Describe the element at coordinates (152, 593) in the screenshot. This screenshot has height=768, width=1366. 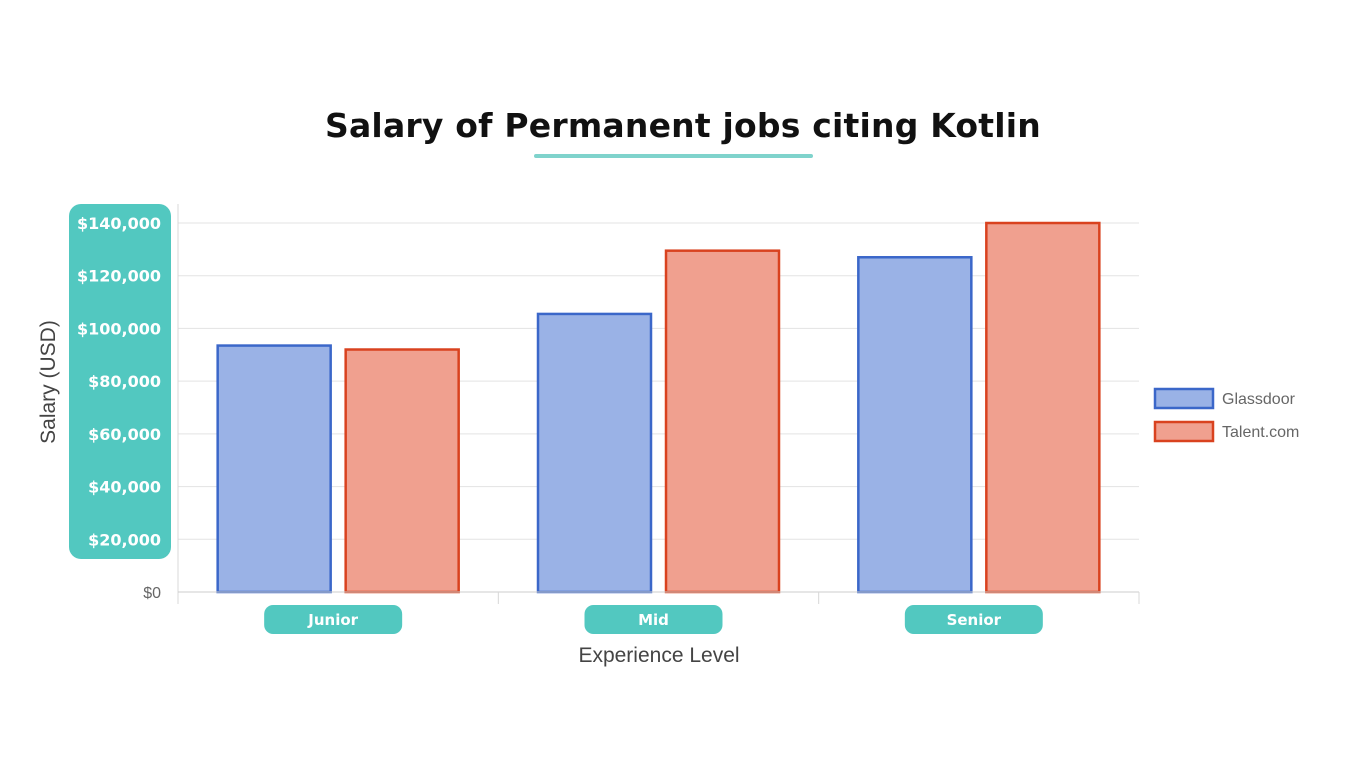
I see `y-tick-label: $0` at that location.